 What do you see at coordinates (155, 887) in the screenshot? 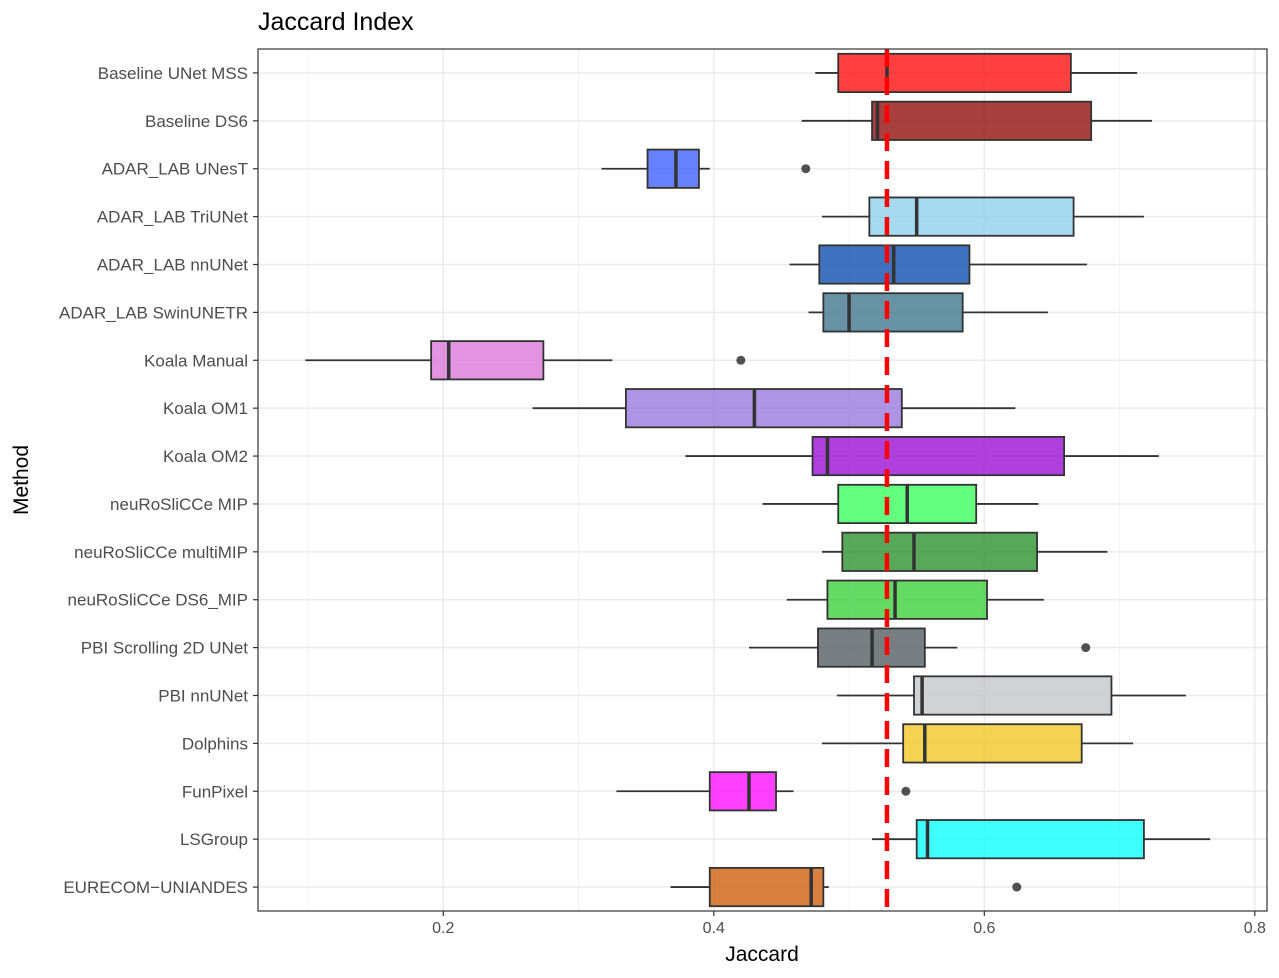
I see `y-tick-label: EURECOM−UNIANDES` at bounding box center [155, 887].